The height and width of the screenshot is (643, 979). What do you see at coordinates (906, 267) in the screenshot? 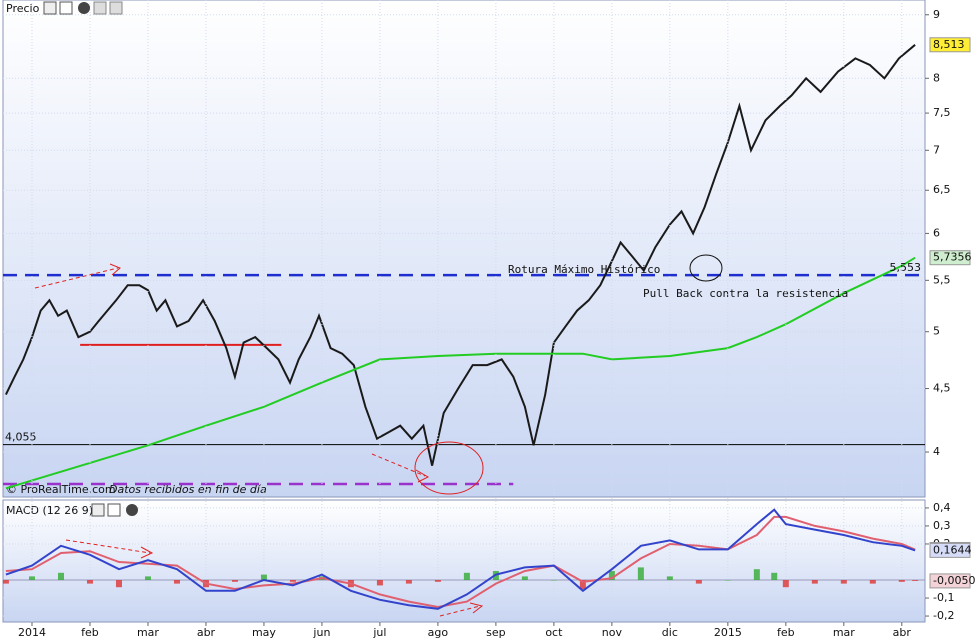
I see `marker-label: 5,553` at bounding box center [906, 267].